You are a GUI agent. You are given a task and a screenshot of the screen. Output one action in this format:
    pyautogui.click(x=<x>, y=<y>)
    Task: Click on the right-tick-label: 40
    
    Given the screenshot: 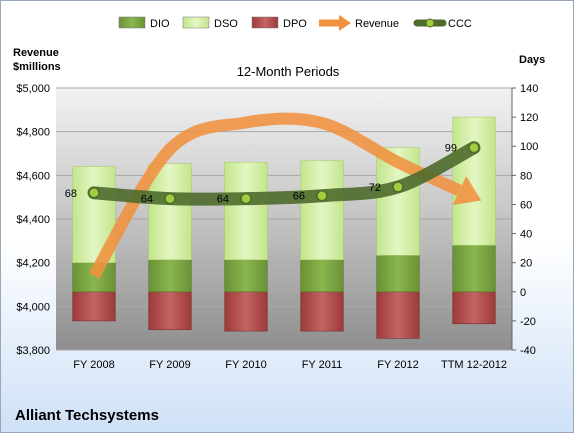 What is the action you would take?
    pyautogui.click(x=526, y=235)
    